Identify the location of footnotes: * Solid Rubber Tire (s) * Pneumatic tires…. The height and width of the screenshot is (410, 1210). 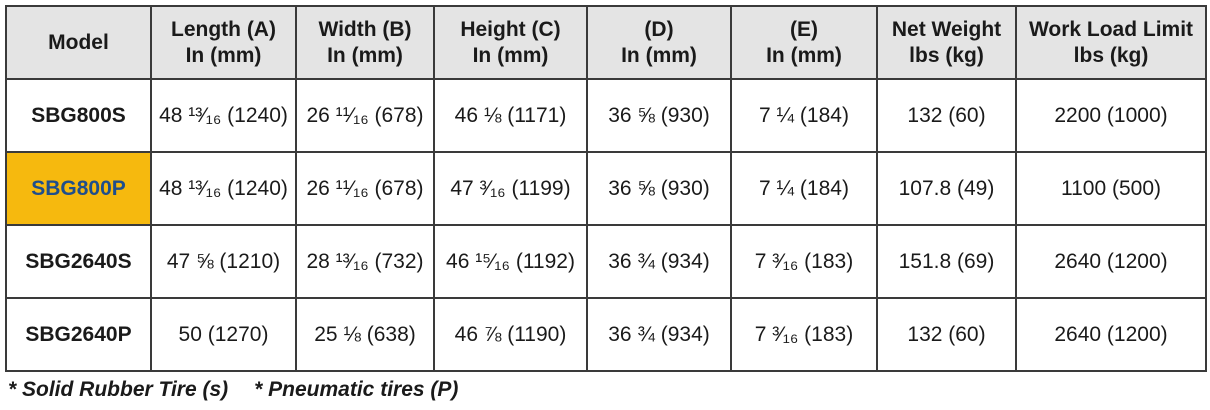
(246, 390).